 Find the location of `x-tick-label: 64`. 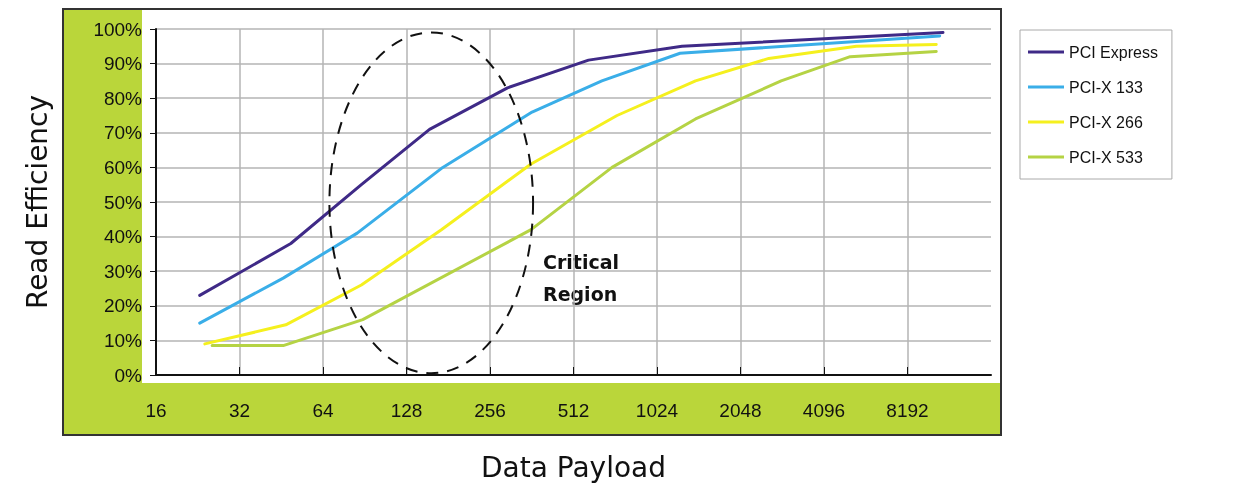

x-tick-label: 64 is located at coordinates (323, 410).